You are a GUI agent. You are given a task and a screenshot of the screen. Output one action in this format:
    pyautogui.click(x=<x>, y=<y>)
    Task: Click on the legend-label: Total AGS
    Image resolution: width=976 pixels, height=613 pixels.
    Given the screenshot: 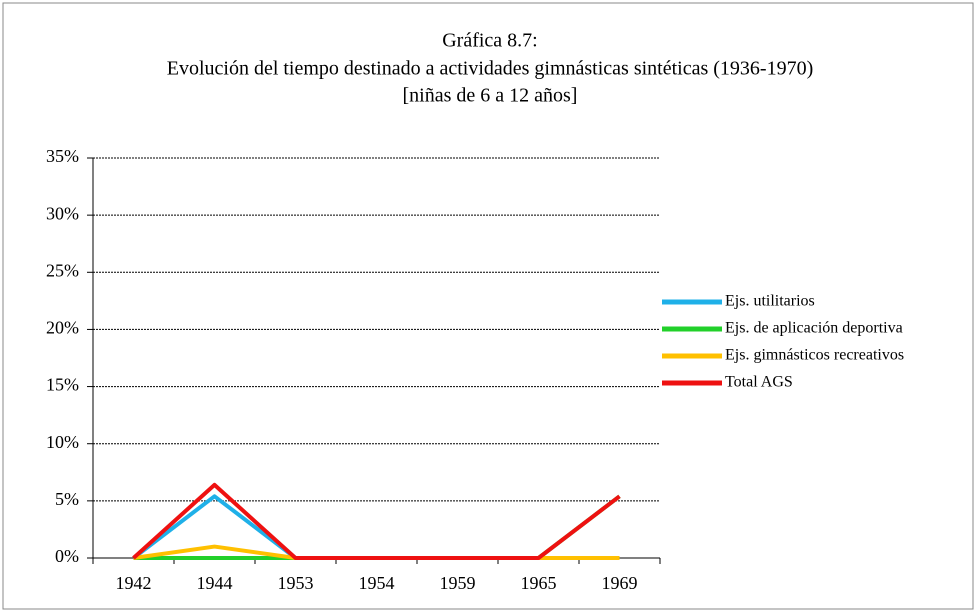 What is the action you would take?
    pyautogui.click(x=759, y=382)
    